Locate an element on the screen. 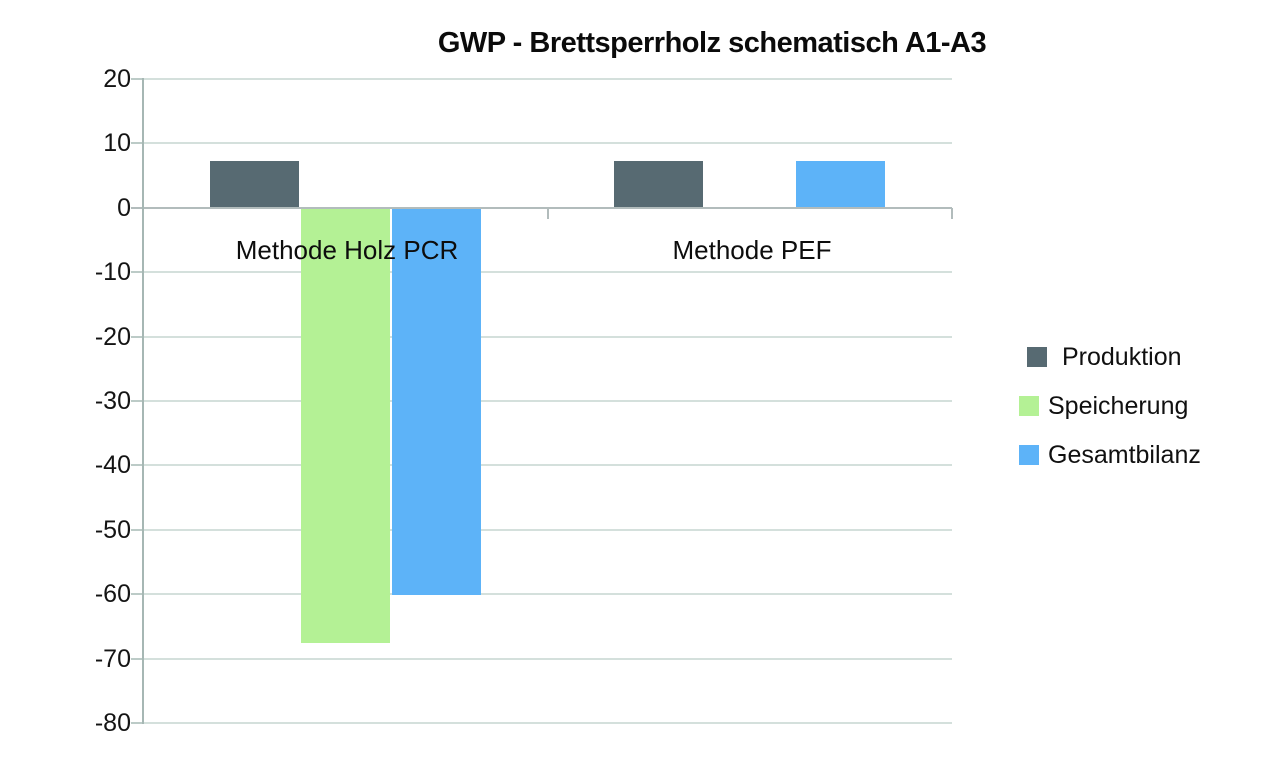 This screenshot has height=766, width=1280. legend-swatch-gesamtbilanz is located at coordinates (1029, 455).